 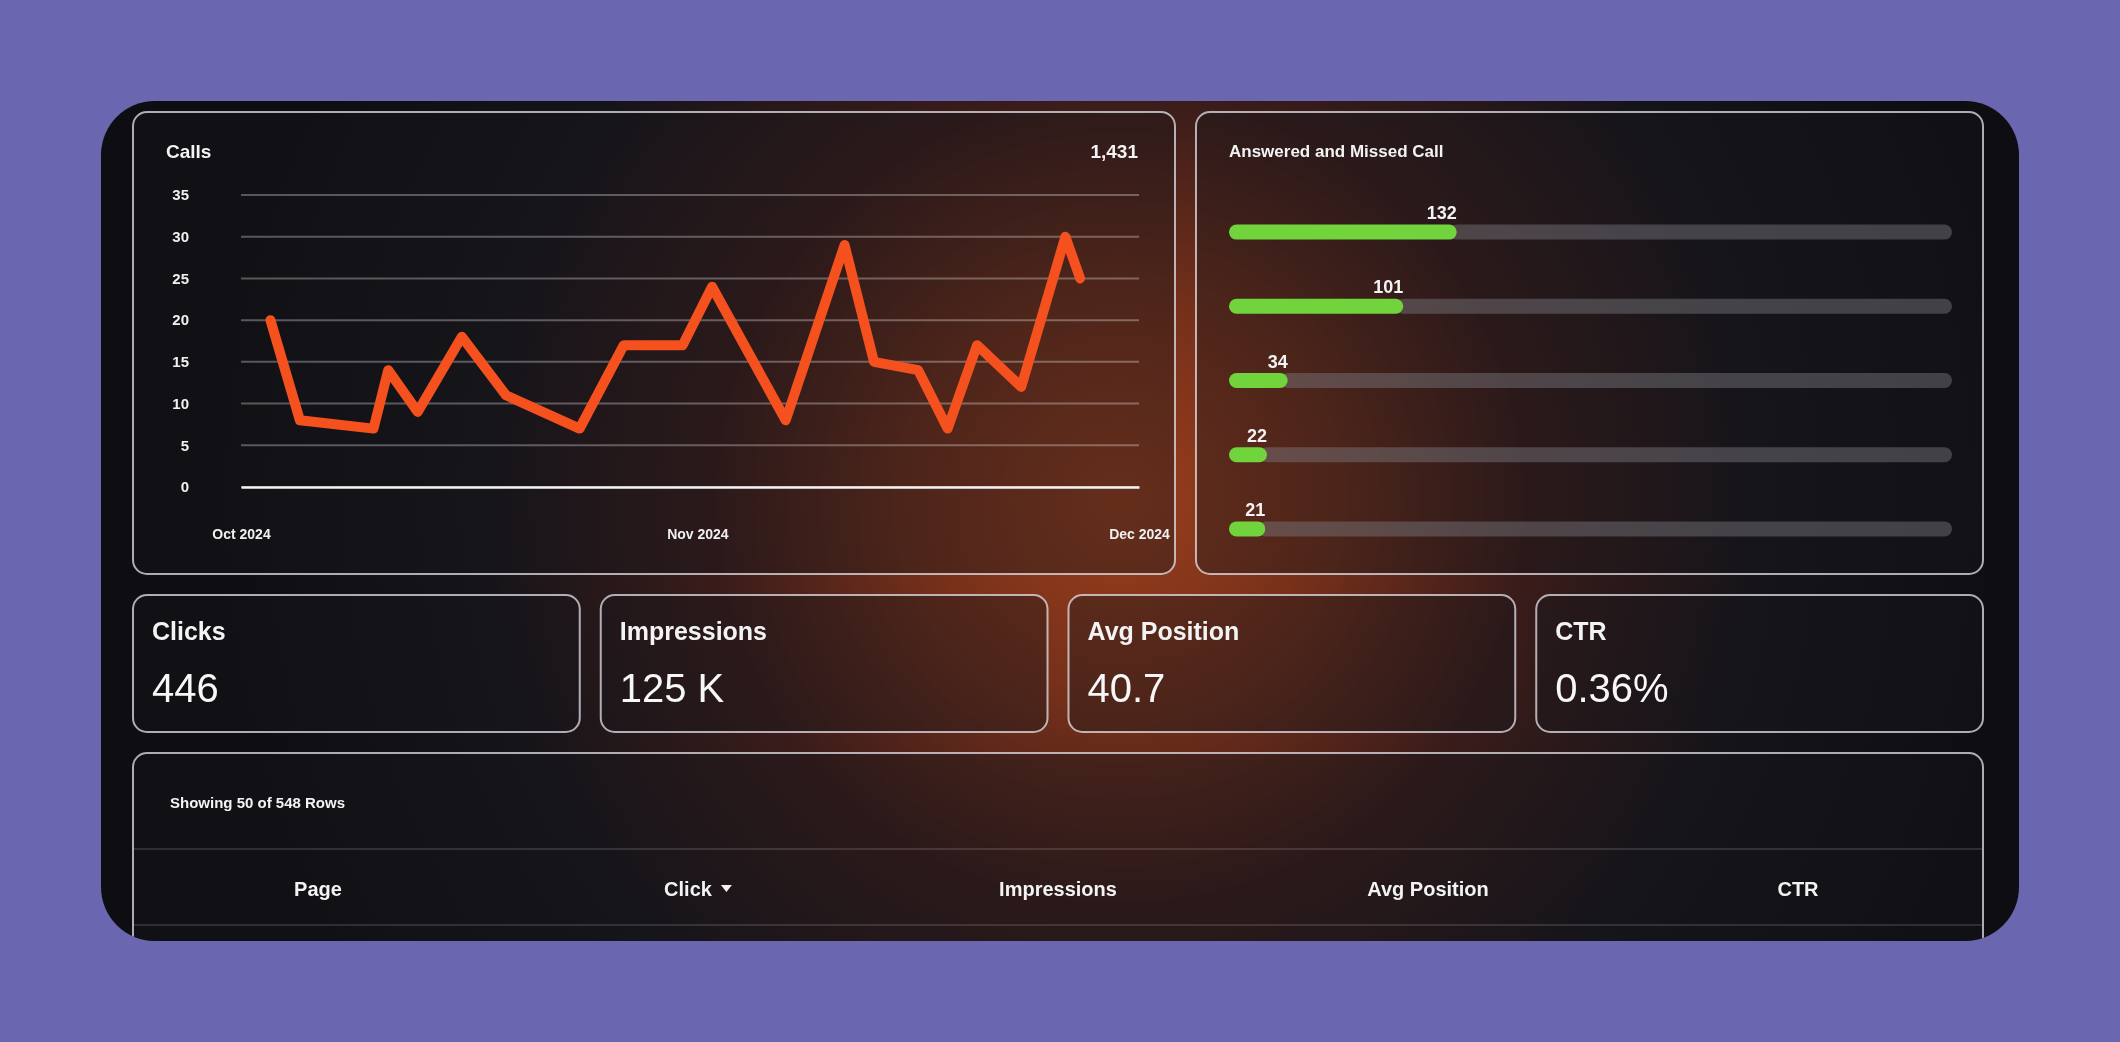 What do you see at coordinates (180, 278) in the screenshot?
I see `y-tick-label: 25` at bounding box center [180, 278].